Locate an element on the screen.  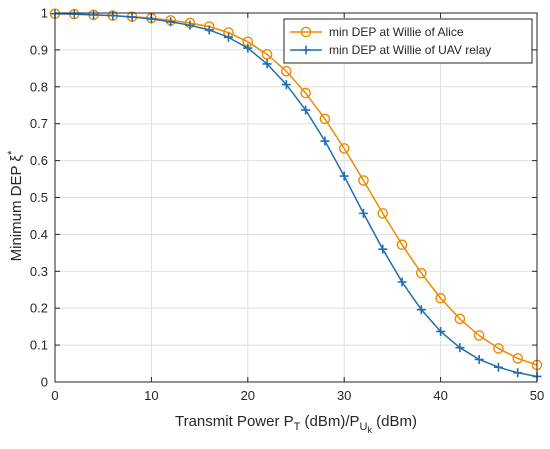
y-tick-label: 0.7 is located at coordinates (39, 123).